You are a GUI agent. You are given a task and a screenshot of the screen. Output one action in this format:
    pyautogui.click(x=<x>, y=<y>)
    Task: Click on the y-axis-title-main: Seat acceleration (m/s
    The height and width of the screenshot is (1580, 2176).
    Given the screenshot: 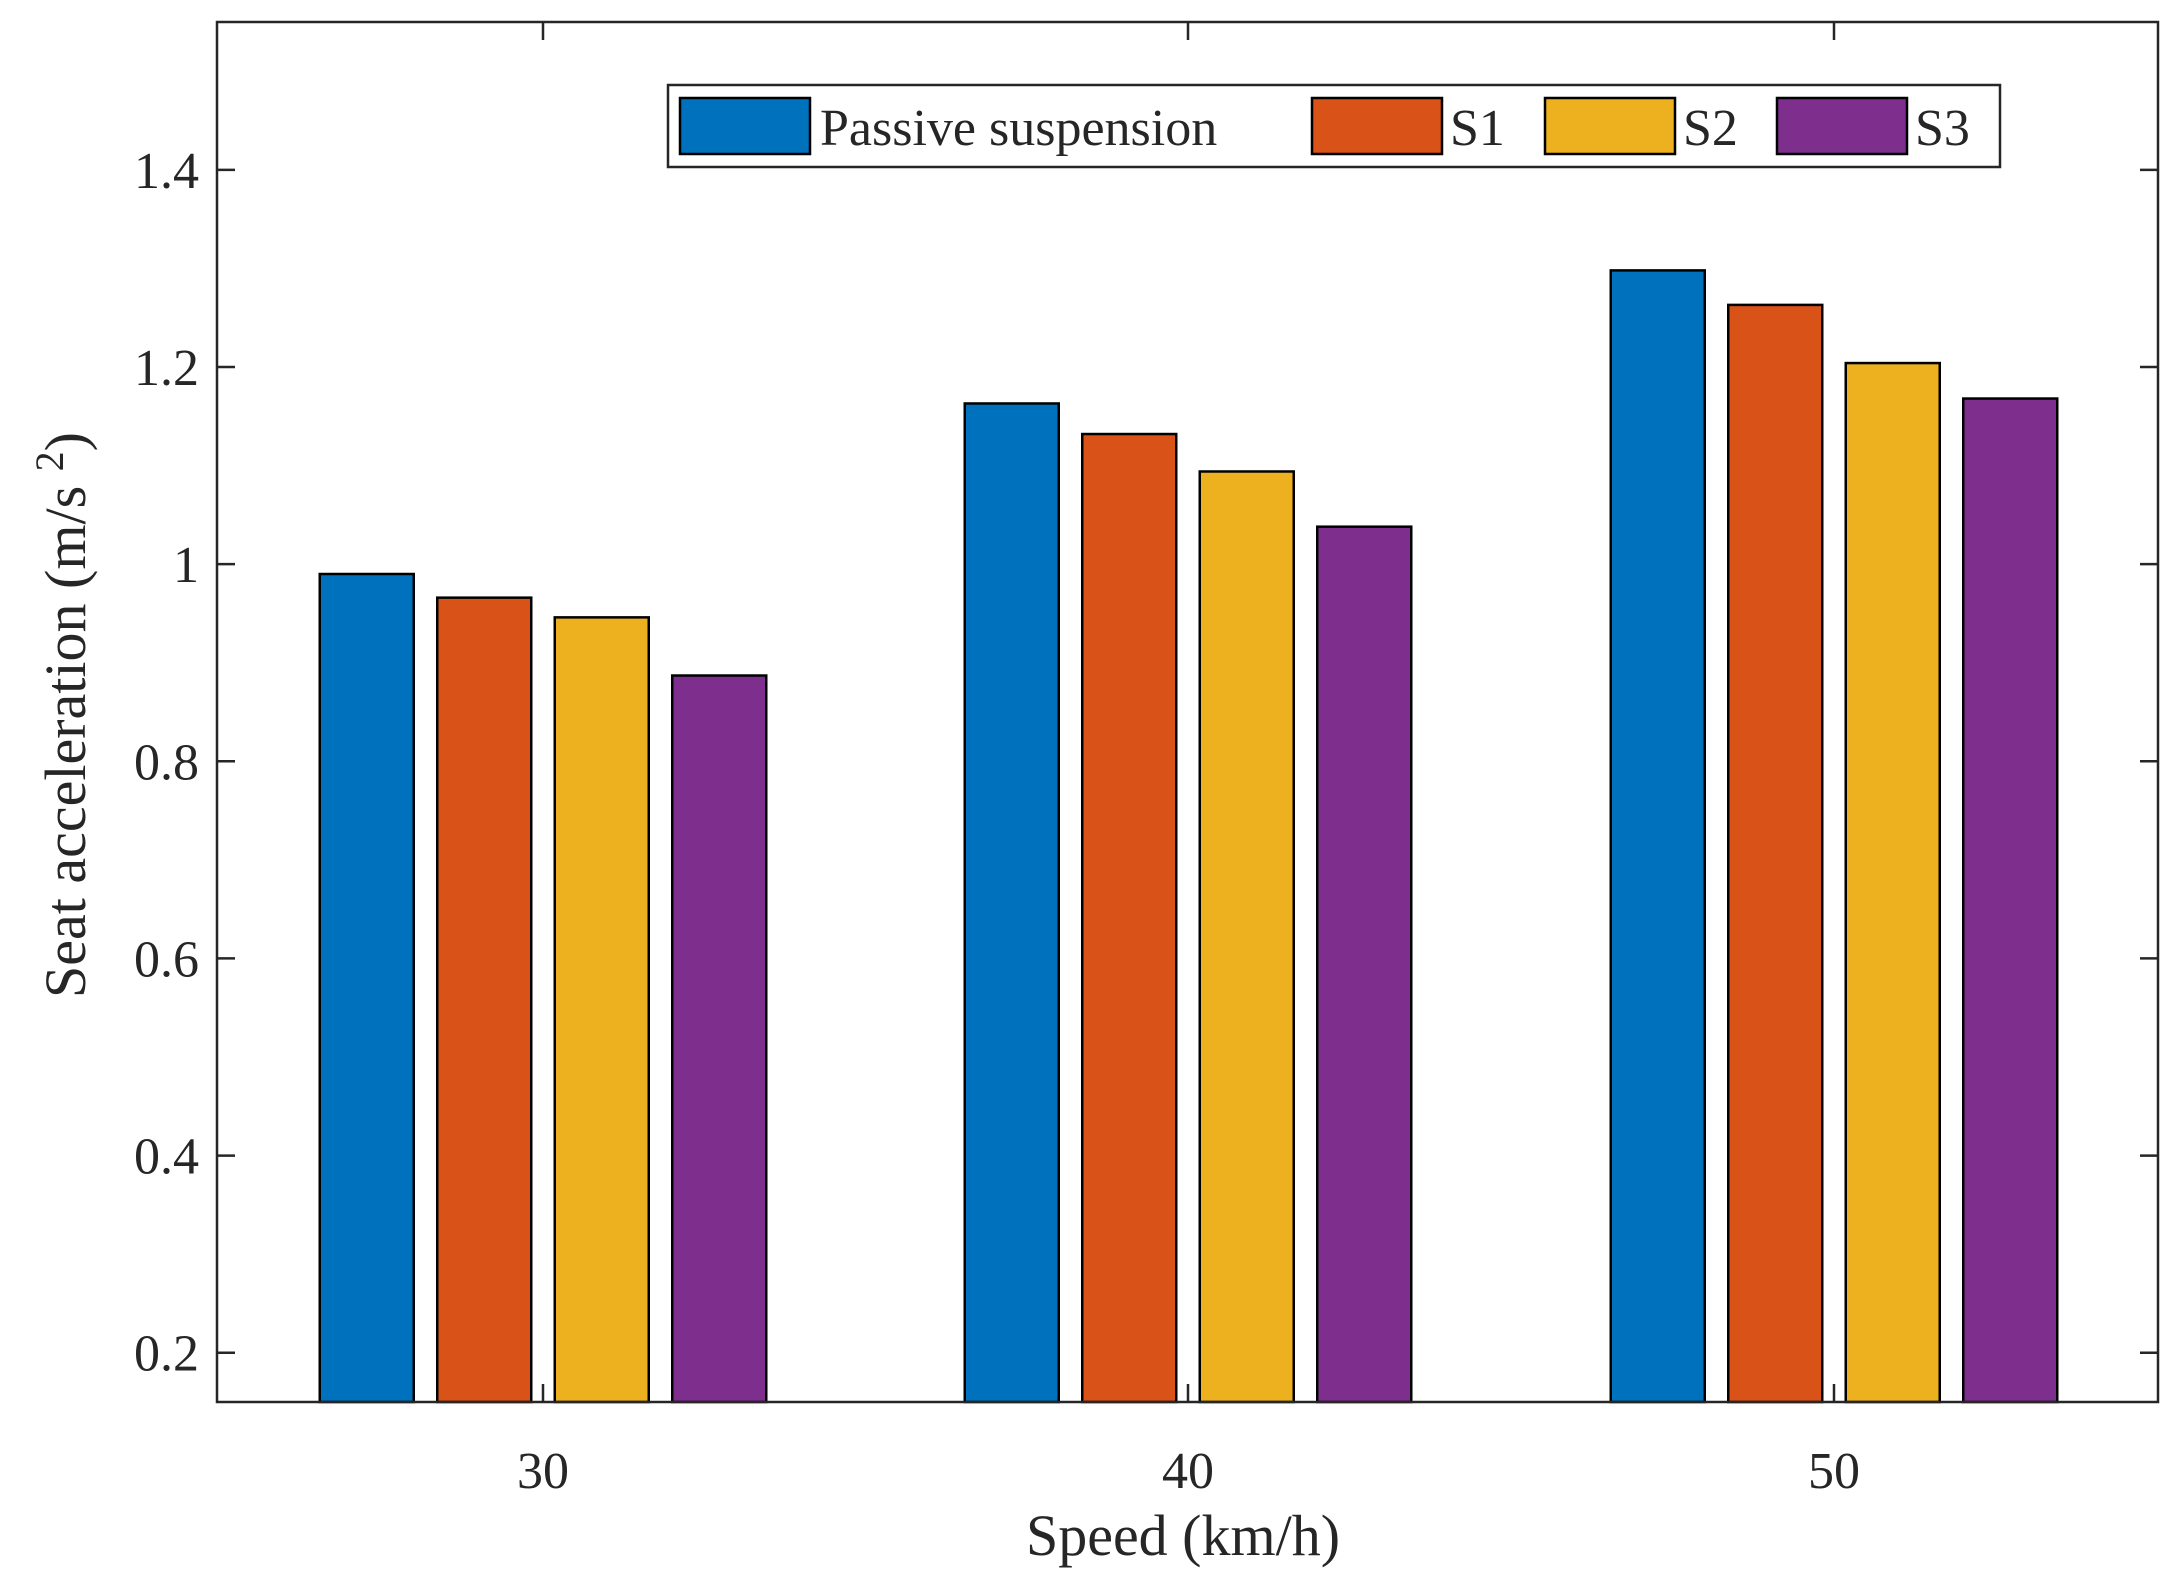 What is the action you would take?
    pyautogui.click(x=65, y=734)
    